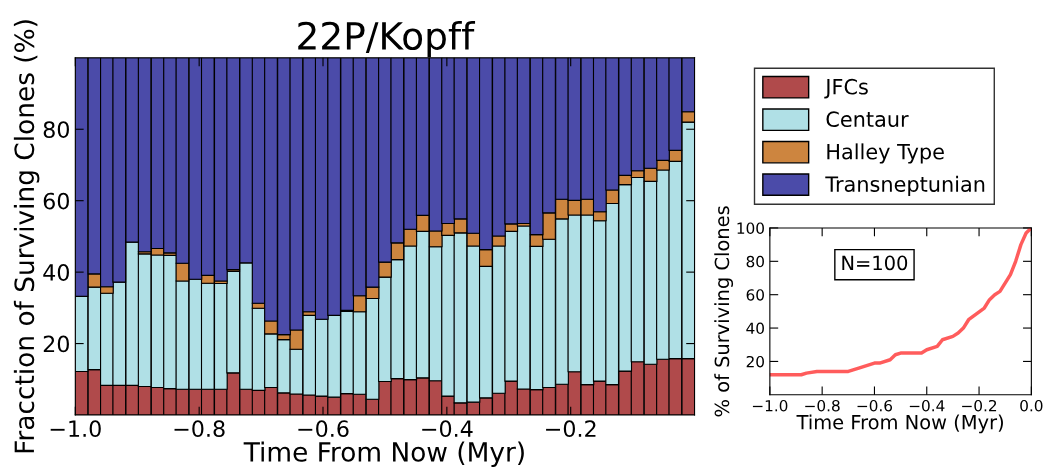 This screenshot has width=1046, height=470. What do you see at coordinates (867, 119) in the screenshot?
I see `legend-label: Centaur` at bounding box center [867, 119].